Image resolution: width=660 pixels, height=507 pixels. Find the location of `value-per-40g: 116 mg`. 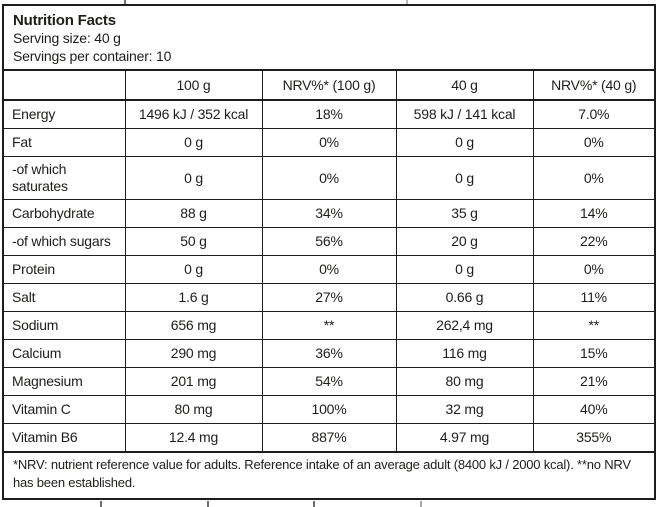

value-per-40g: 116 mg is located at coordinates (464, 353).